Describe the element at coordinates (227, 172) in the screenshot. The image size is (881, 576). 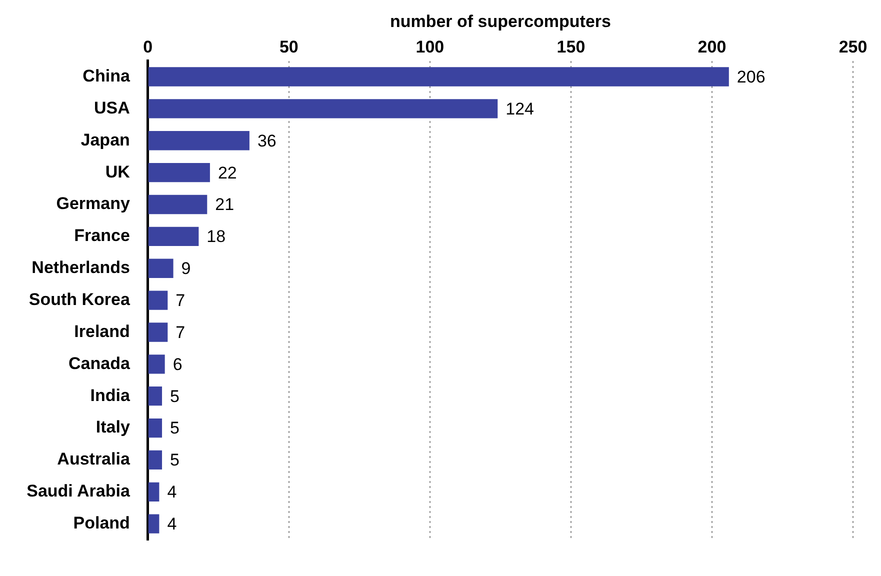
I see `data-label: 22` at that location.